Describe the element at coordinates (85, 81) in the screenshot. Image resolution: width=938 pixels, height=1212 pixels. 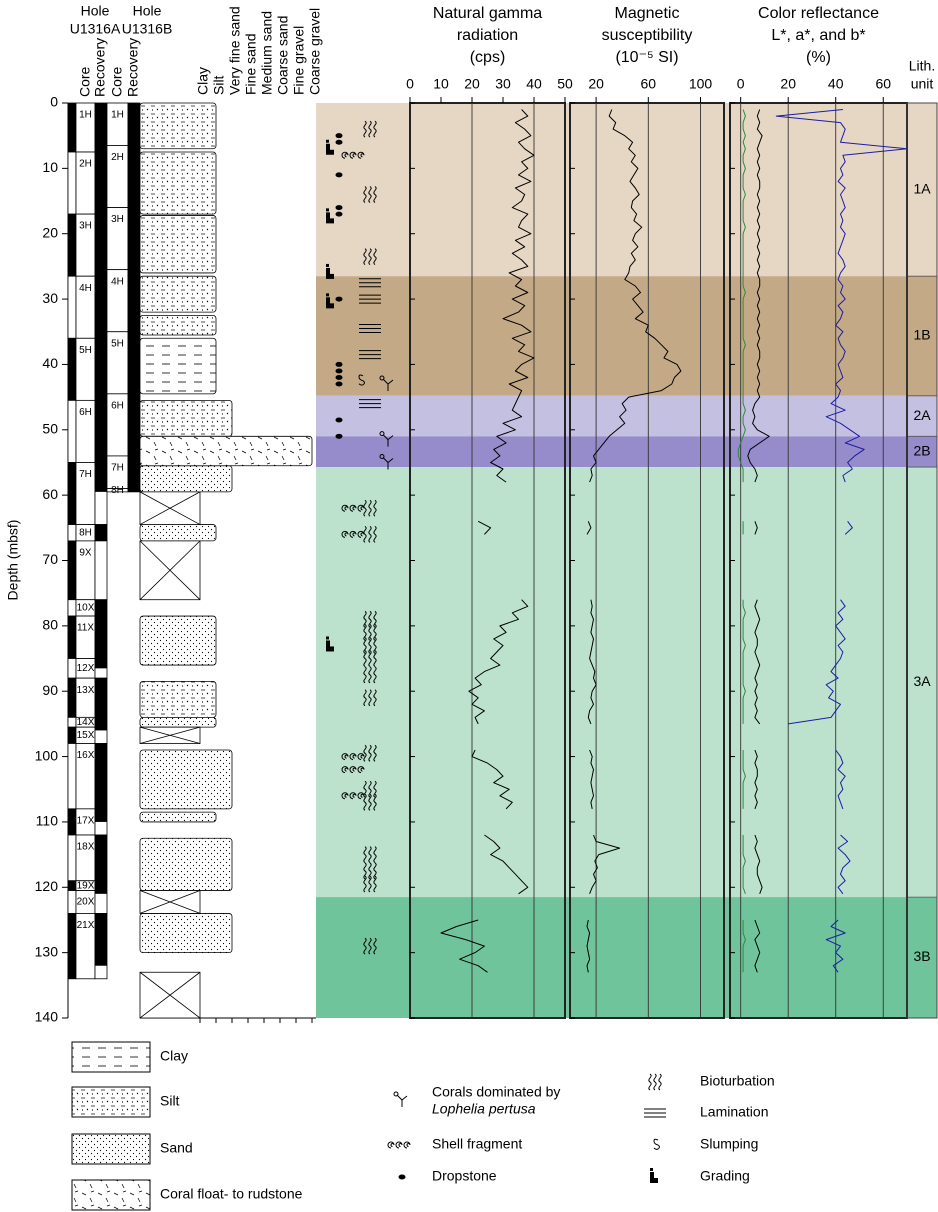
I see `column-header: Core` at that location.